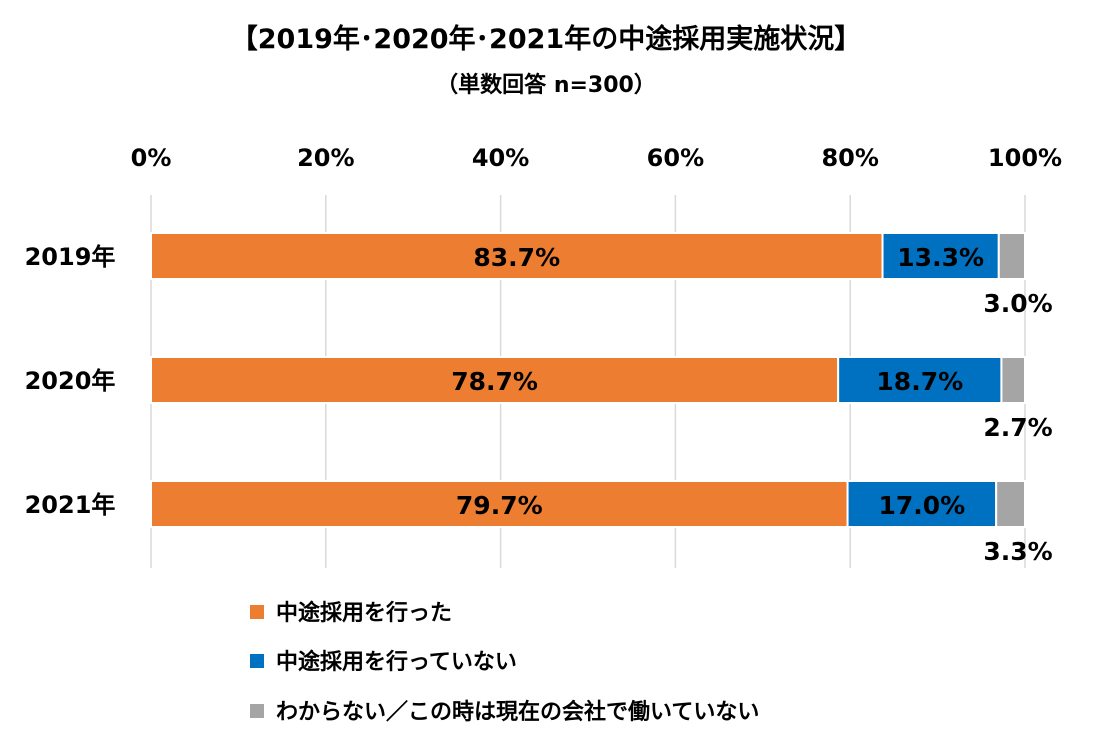 Image resolution: width=1093 pixels, height=737 pixels. Describe the element at coordinates (546, 85) in the screenshot. I see `chart-subtitle: （単数回答 n=300）` at that location.